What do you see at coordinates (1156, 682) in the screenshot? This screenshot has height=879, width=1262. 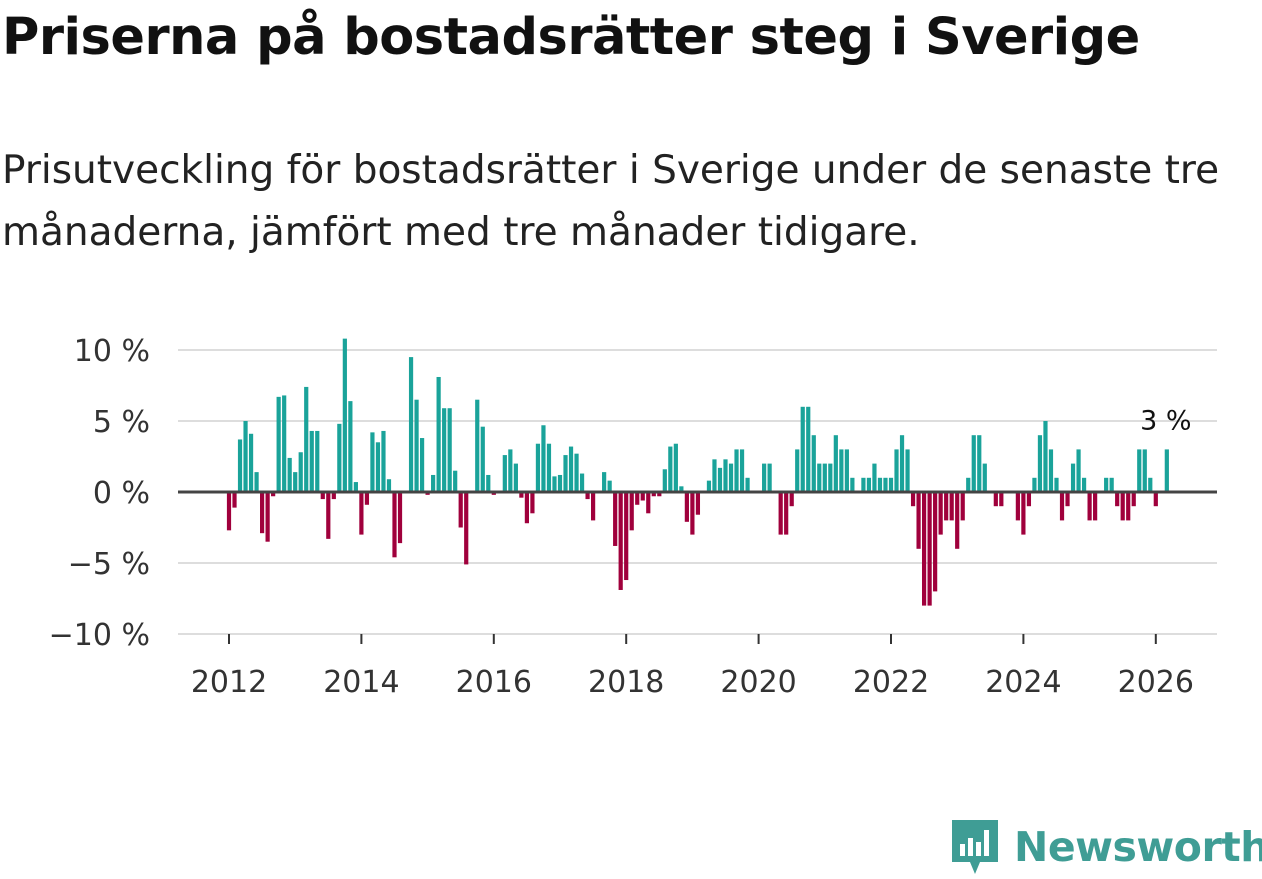 I see `x-tick-label: 2026` at bounding box center [1156, 682].